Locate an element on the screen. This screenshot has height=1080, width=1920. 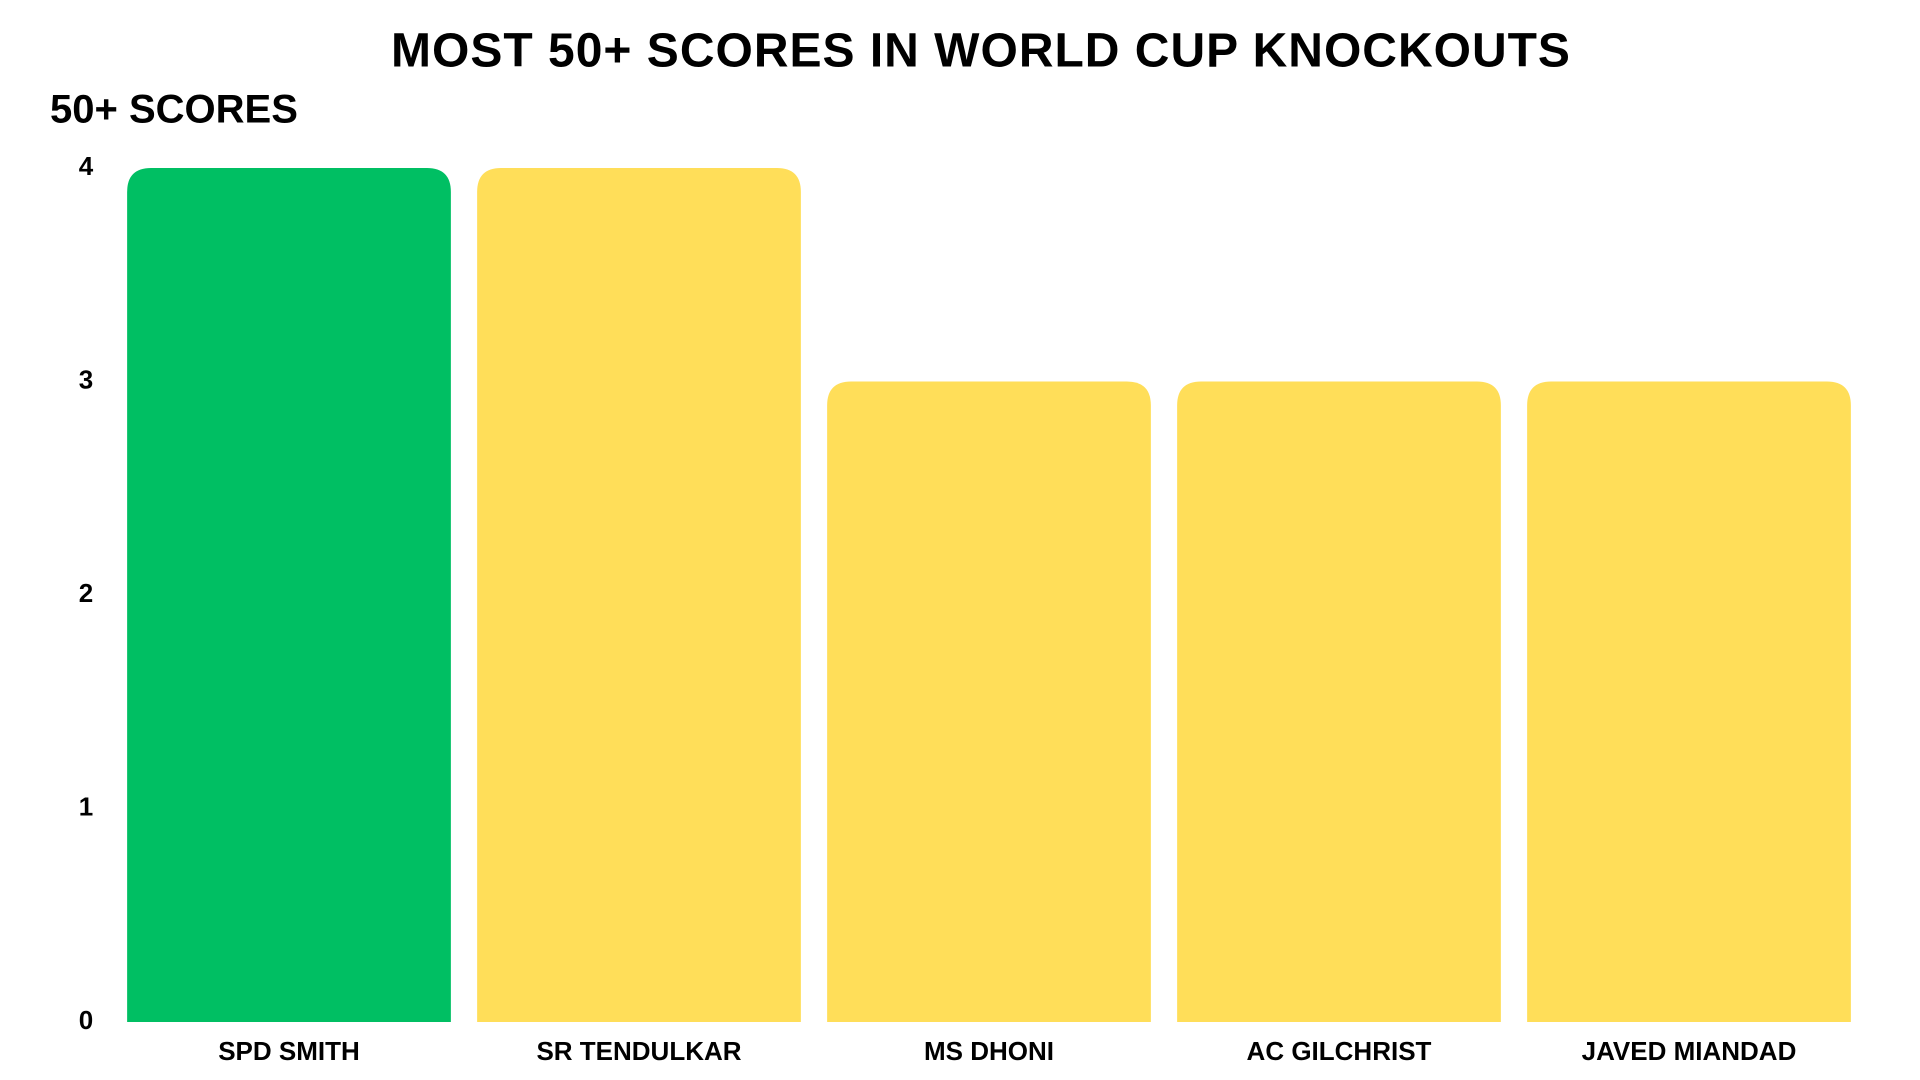
y-tick-label: 1 is located at coordinates (86, 806).